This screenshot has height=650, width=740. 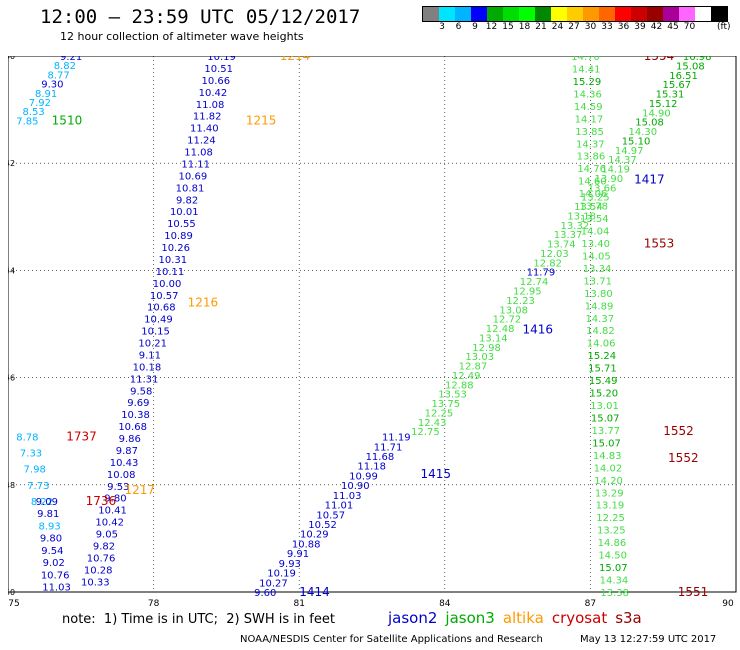 I want to click on legend-jason3: jason3, so click(x=470, y=618).